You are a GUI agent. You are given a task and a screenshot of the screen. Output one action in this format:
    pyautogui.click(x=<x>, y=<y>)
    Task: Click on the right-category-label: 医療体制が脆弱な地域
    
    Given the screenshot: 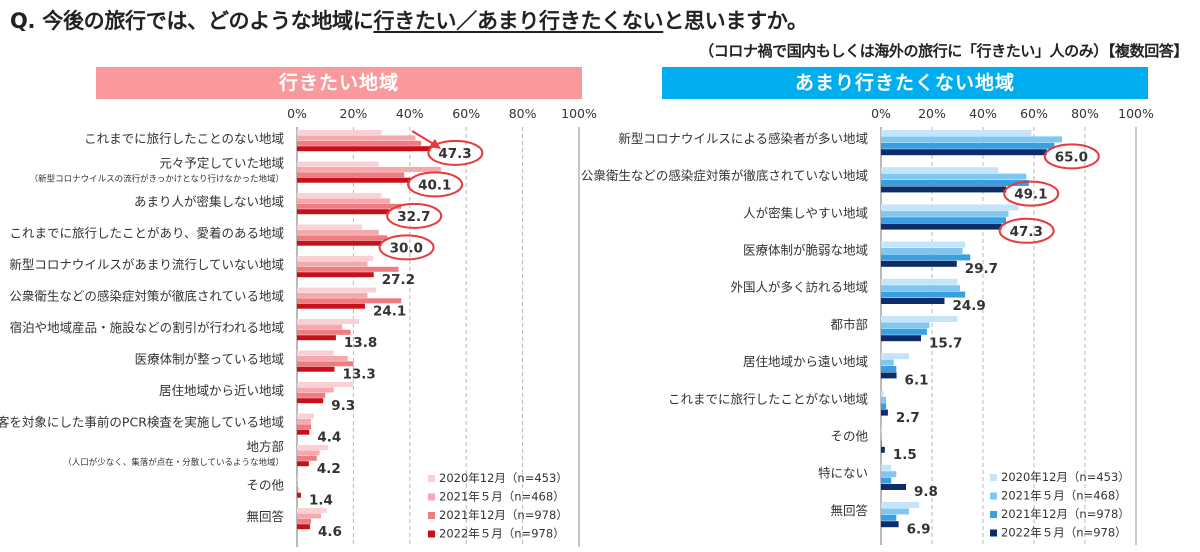 What is the action you would take?
    pyautogui.click(x=805, y=250)
    